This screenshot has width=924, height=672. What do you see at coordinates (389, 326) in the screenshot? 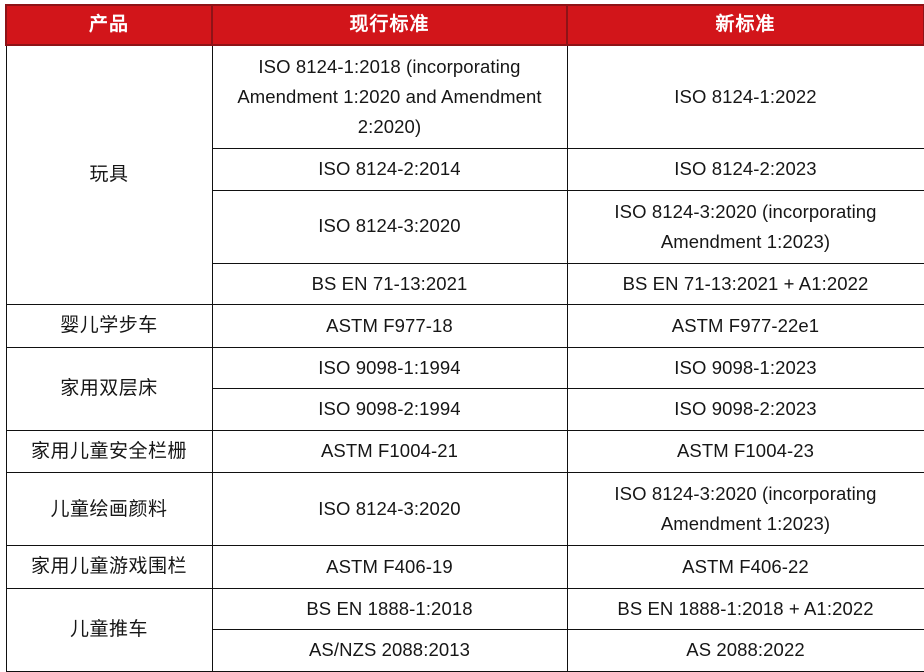
I see `cell-current-standard: ASTM F977-18` at bounding box center [389, 326].